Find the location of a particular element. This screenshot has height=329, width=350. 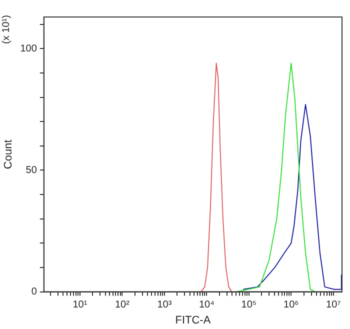

x-tick-label: 10³ is located at coordinates (164, 305).